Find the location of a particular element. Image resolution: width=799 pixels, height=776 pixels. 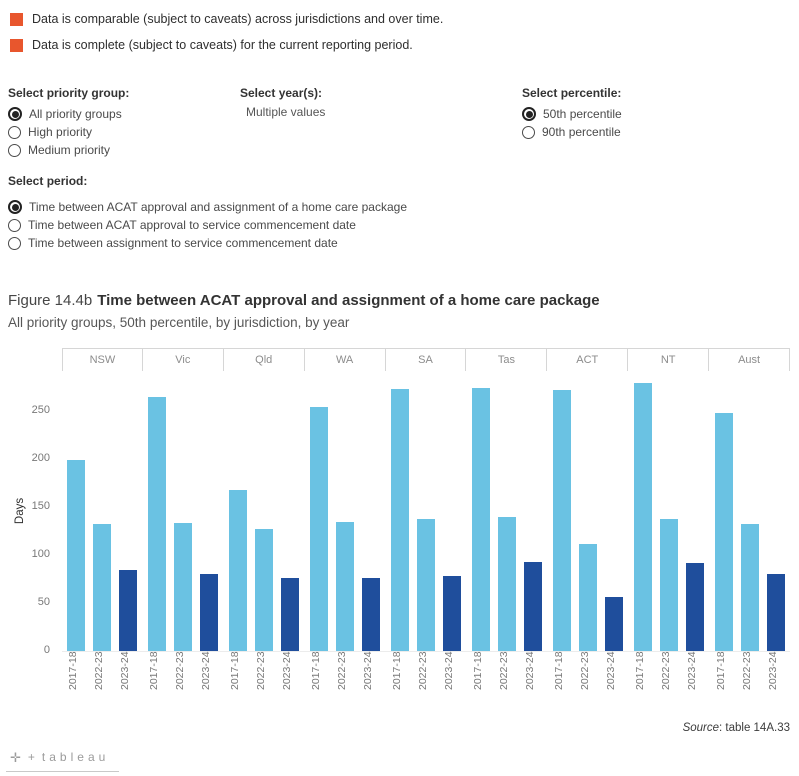

y-tick-label: 50 is located at coordinates (43, 602).